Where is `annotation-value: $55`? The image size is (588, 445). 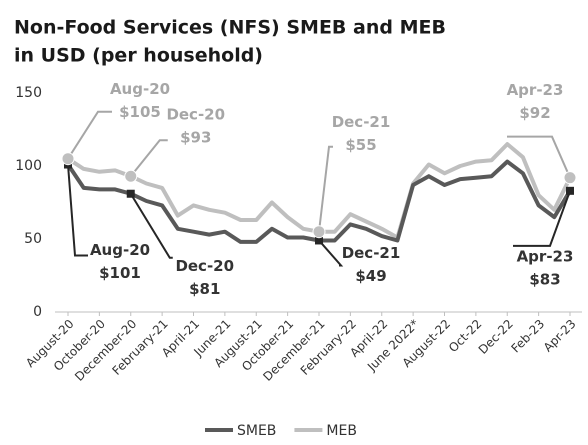 annotation-value: $55 is located at coordinates (360, 145).